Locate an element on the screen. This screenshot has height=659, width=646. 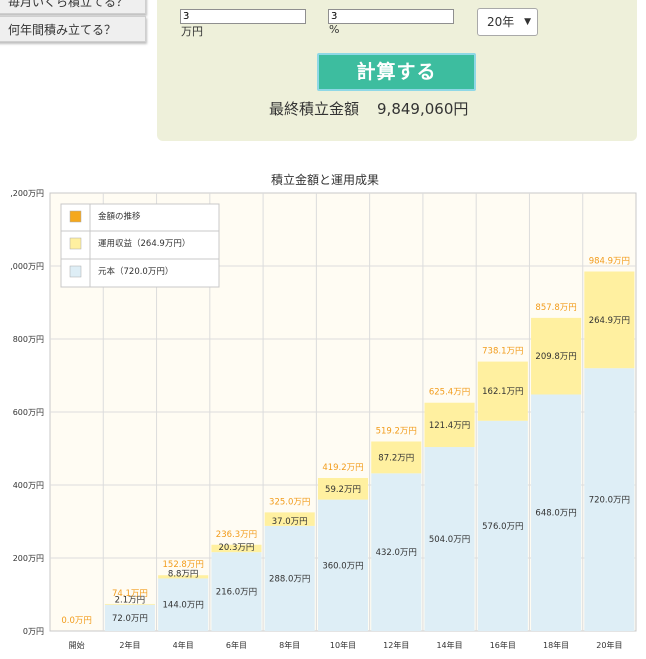
bar-gain-label: 87.2万円 is located at coordinates (396, 458).